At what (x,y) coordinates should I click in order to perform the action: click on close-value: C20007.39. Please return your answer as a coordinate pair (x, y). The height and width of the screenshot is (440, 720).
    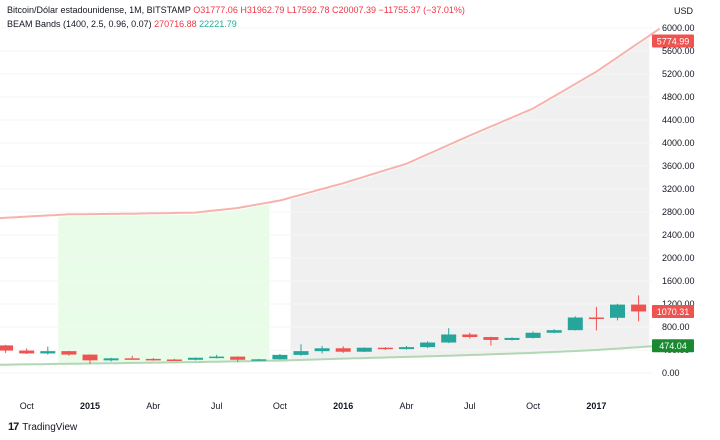
    Looking at the image, I should click on (354, 10).